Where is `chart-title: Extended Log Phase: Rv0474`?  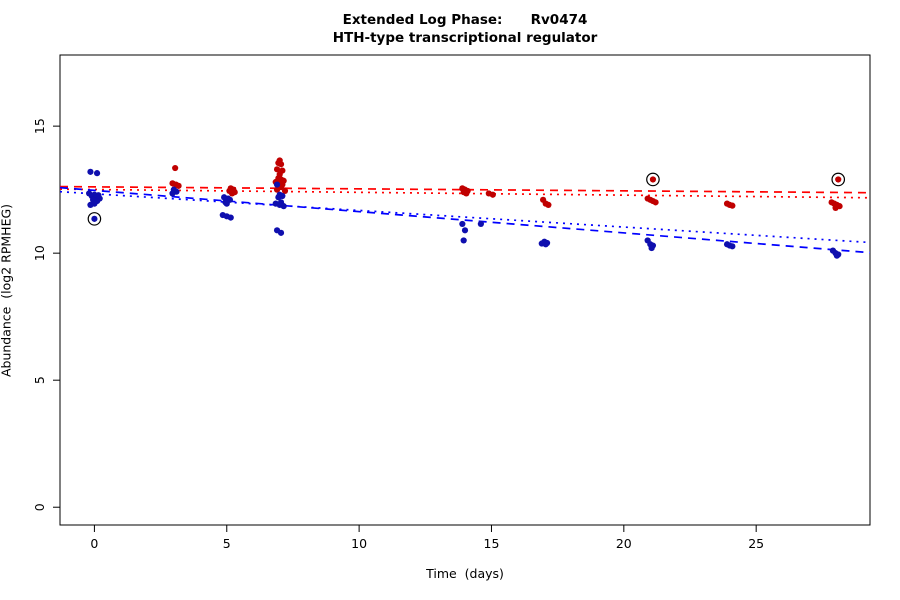
chart-title: Extended Log Phase: Rv0474 is located at coordinates (465, 20).